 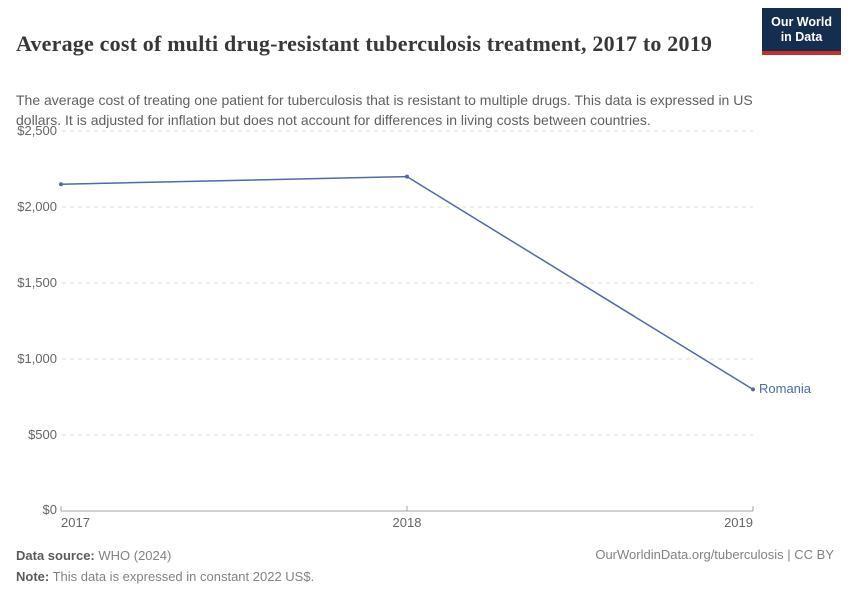 What do you see at coordinates (738, 522) in the screenshot?
I see `x-axis-tick-label: 2019` at bounding box center [738, 522].